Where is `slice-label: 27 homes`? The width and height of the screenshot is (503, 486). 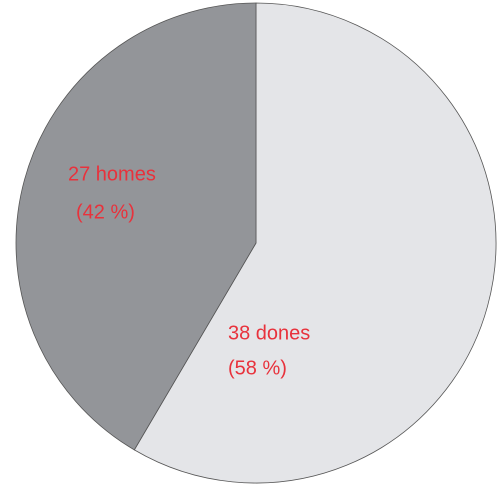
slice-label: 27 homes is located at coordinates (112, 174).